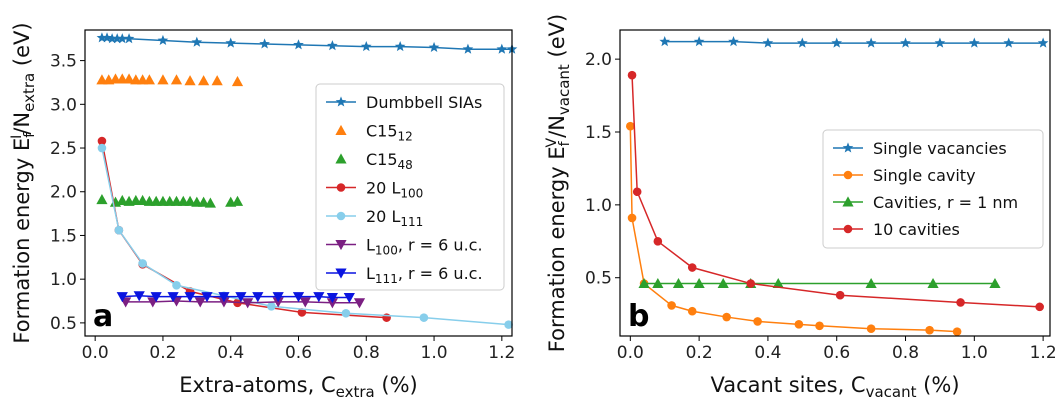 This screenshot has width=1059, height=412. What do you see at coordinates (424, 275) in the screenshot?
I see `legend-label: L111, r = 6 u.c.` at bounding box center [424, 275].